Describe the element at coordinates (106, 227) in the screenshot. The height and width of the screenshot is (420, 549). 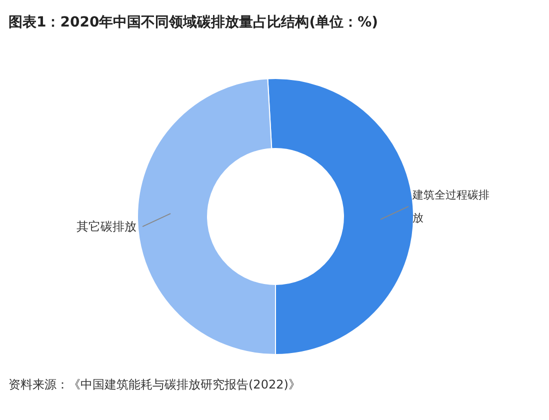
I see `slice-label: 其它碳排放` at that location.